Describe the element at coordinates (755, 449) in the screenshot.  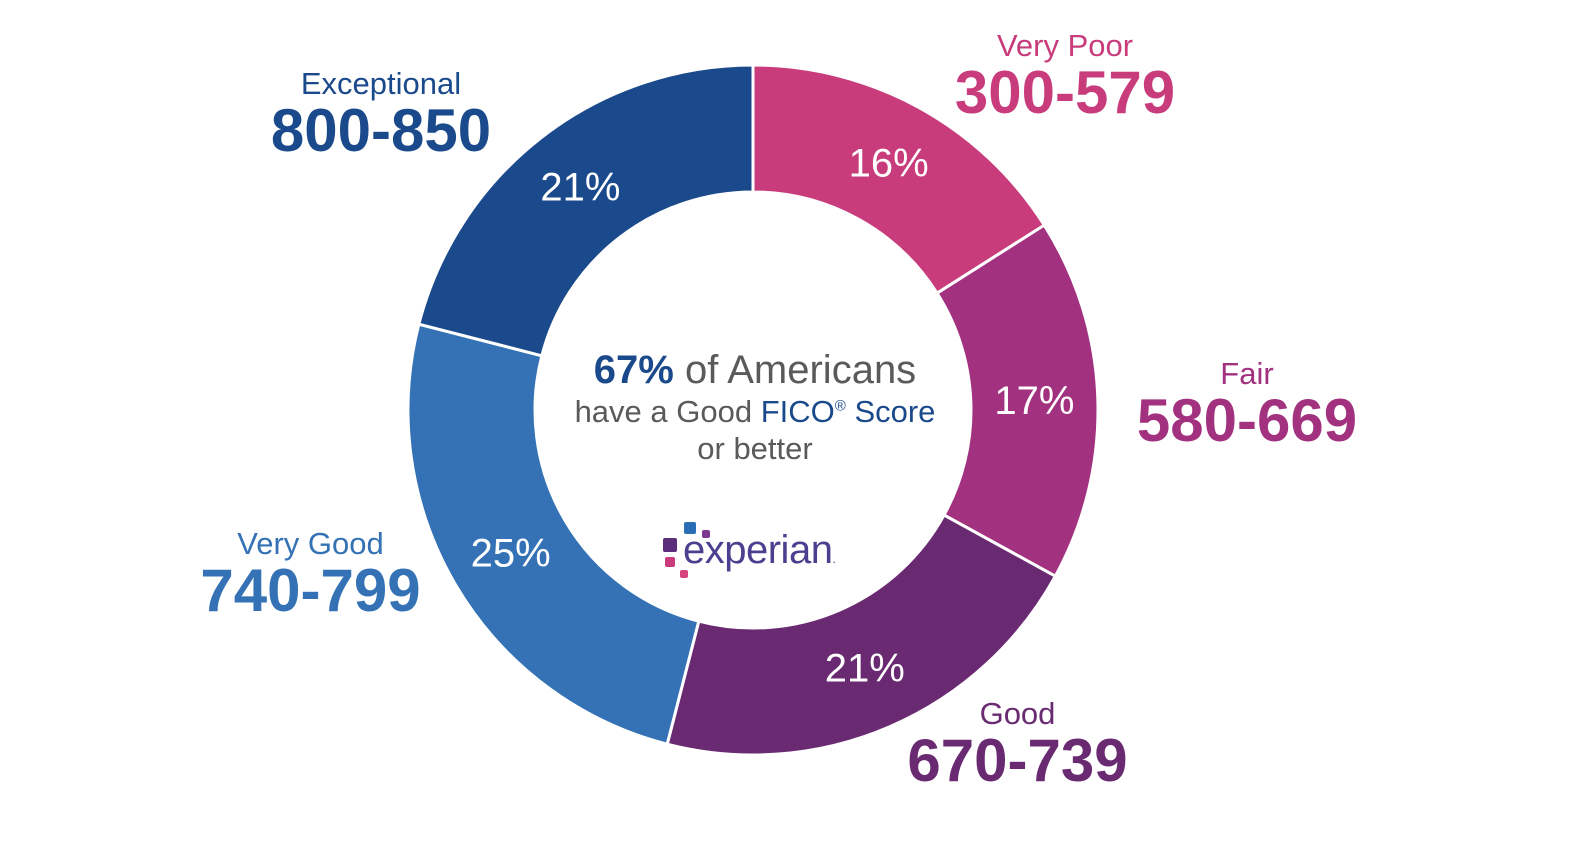
I see `center-line-3: or better` at that location.